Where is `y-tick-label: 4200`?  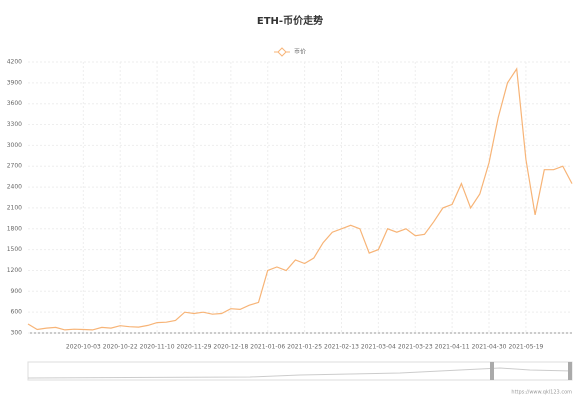 y-tick-label: 4200 is located at coordinates (14, 62).